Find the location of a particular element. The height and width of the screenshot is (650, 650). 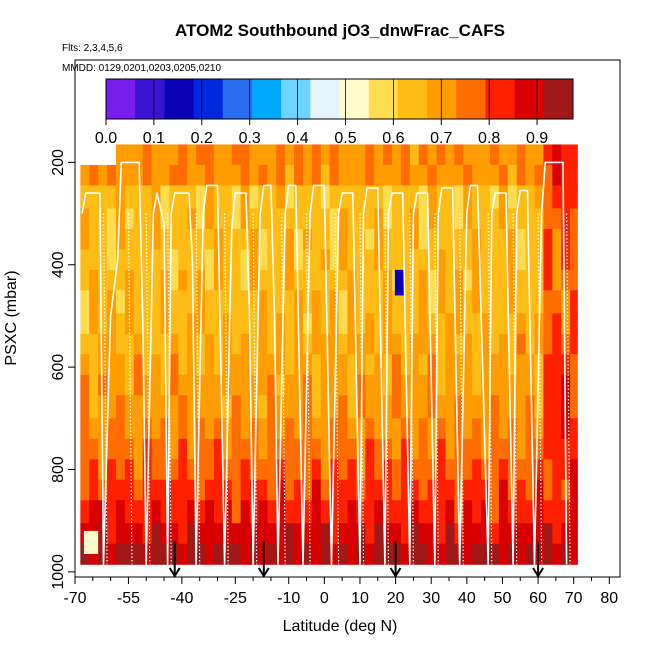

x-tick-label: -25 is located at coordinates (235, 598).